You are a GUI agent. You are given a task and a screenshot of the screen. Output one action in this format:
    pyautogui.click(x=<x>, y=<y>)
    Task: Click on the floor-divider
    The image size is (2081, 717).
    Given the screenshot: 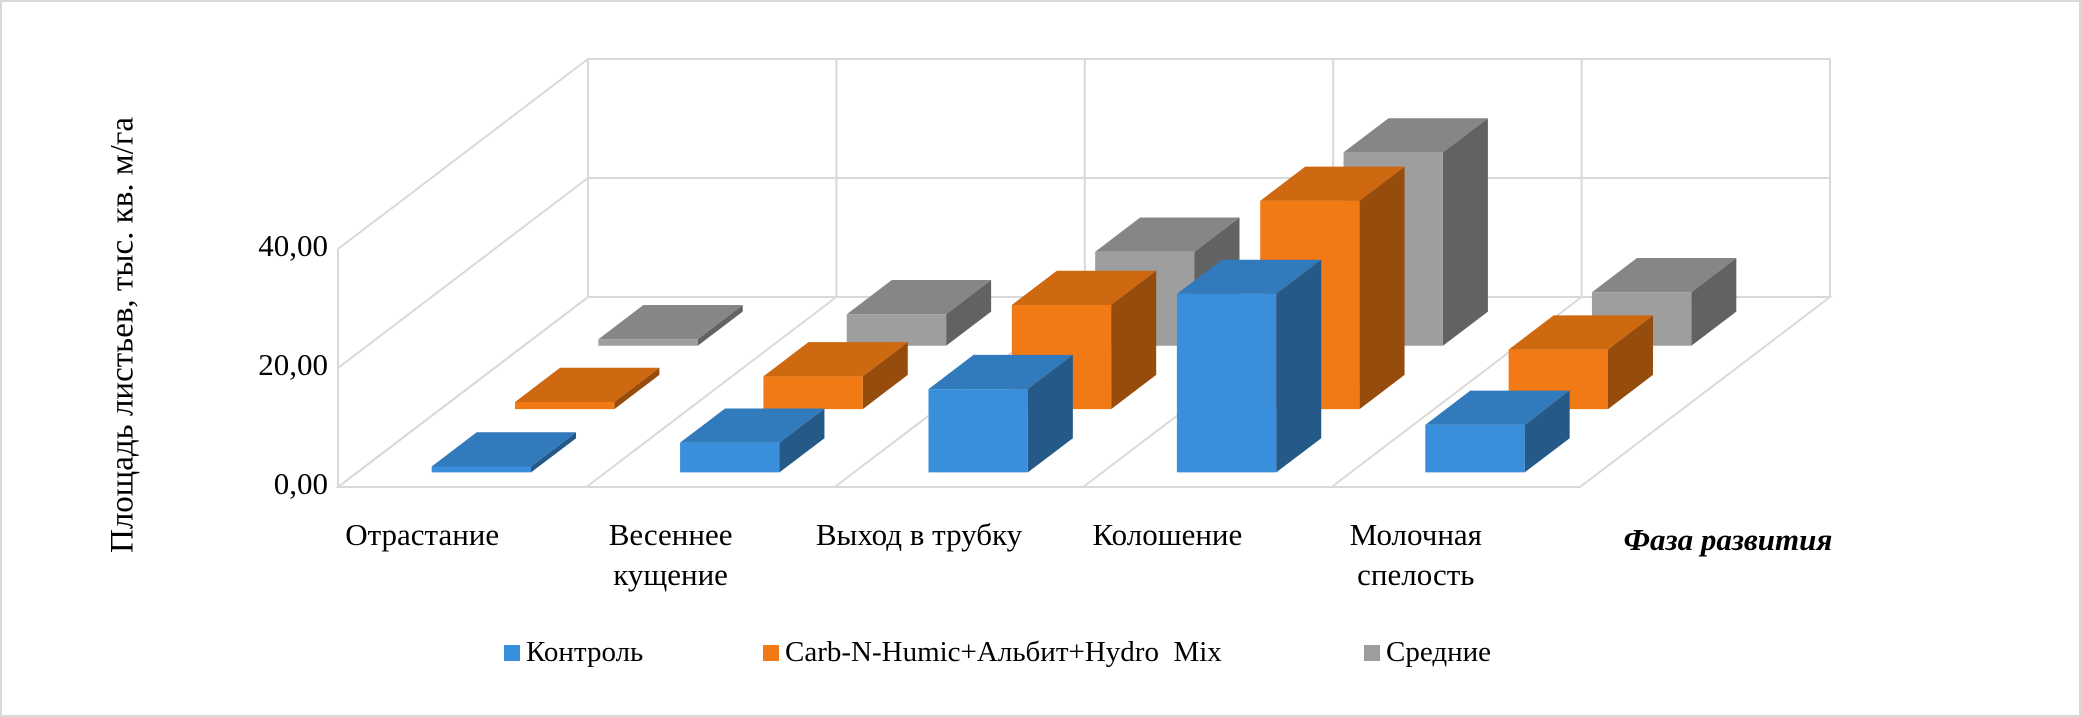 What is the action you would take?
    pyautogui.click(x=711, y=392)
    